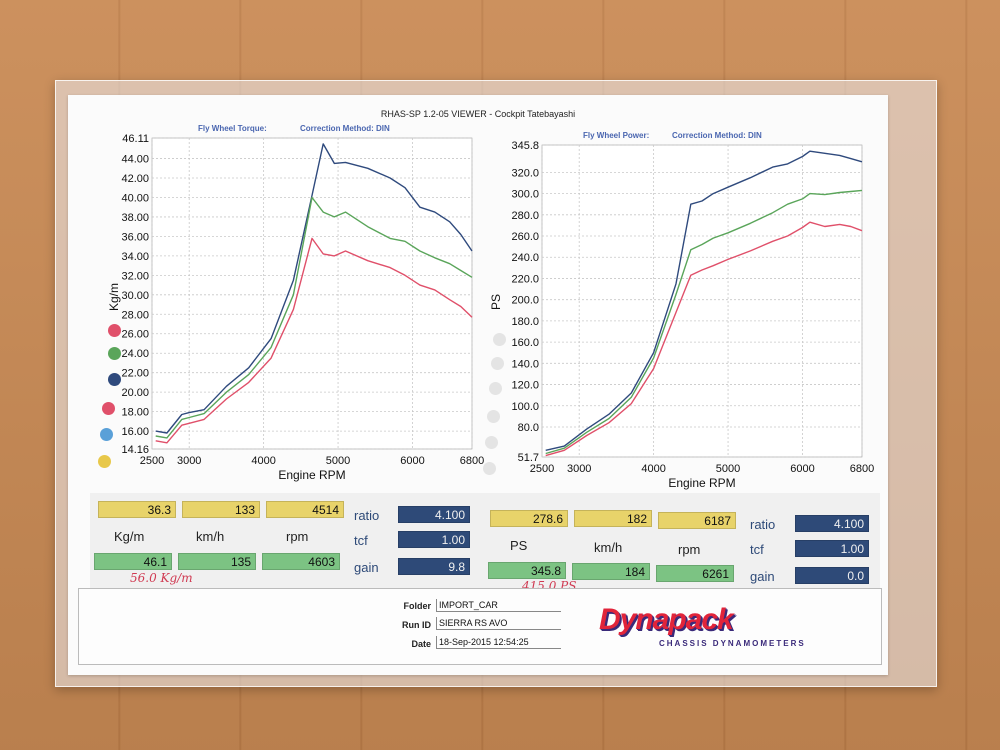 This screenshot has height=750, width=1000. What do you see at coordinates (189, 461) in the screenshot?
I see `torque-x-tick: 3000` at bounding box center [189, 461].